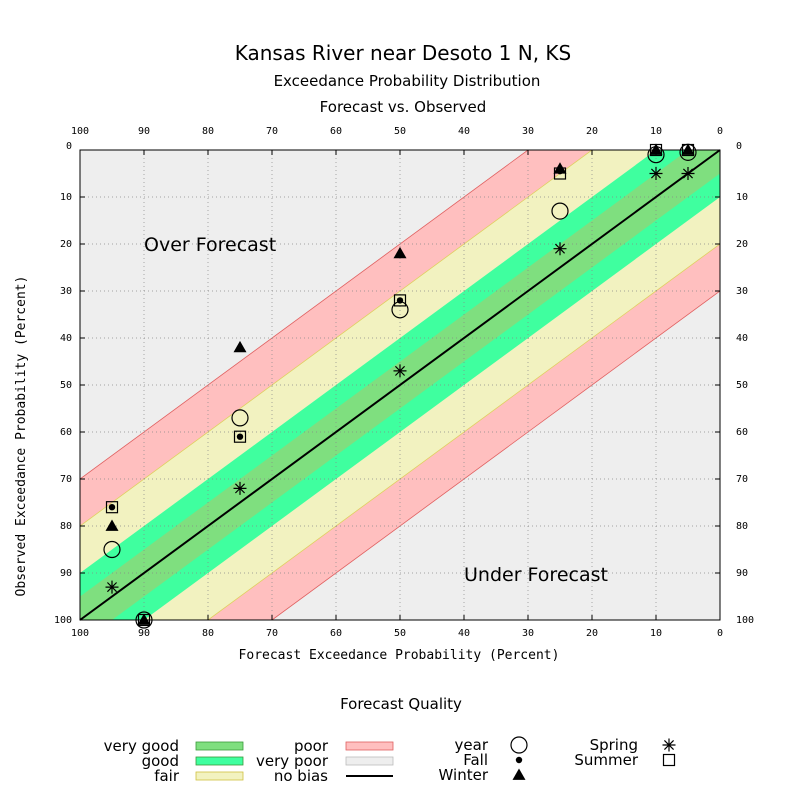  What do you see at coordinates (742, 573) in the screenshot?
I see `y-tick-label-right: 90` at bounding box center [742, 573].